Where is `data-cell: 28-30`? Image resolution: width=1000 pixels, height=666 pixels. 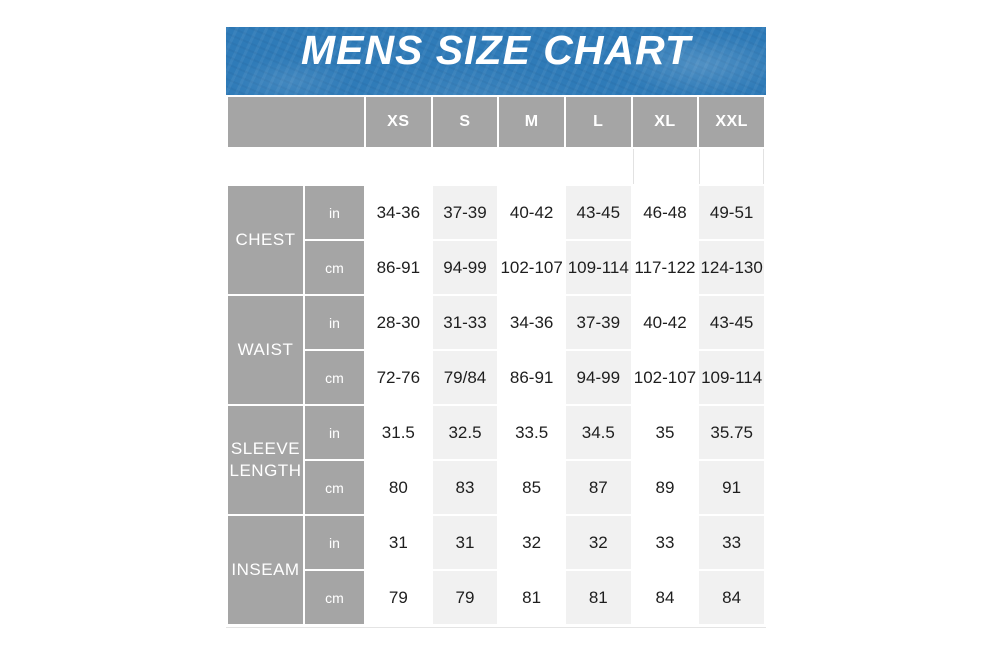 data-cell: 28-30 is located at coordinates (398, 322).